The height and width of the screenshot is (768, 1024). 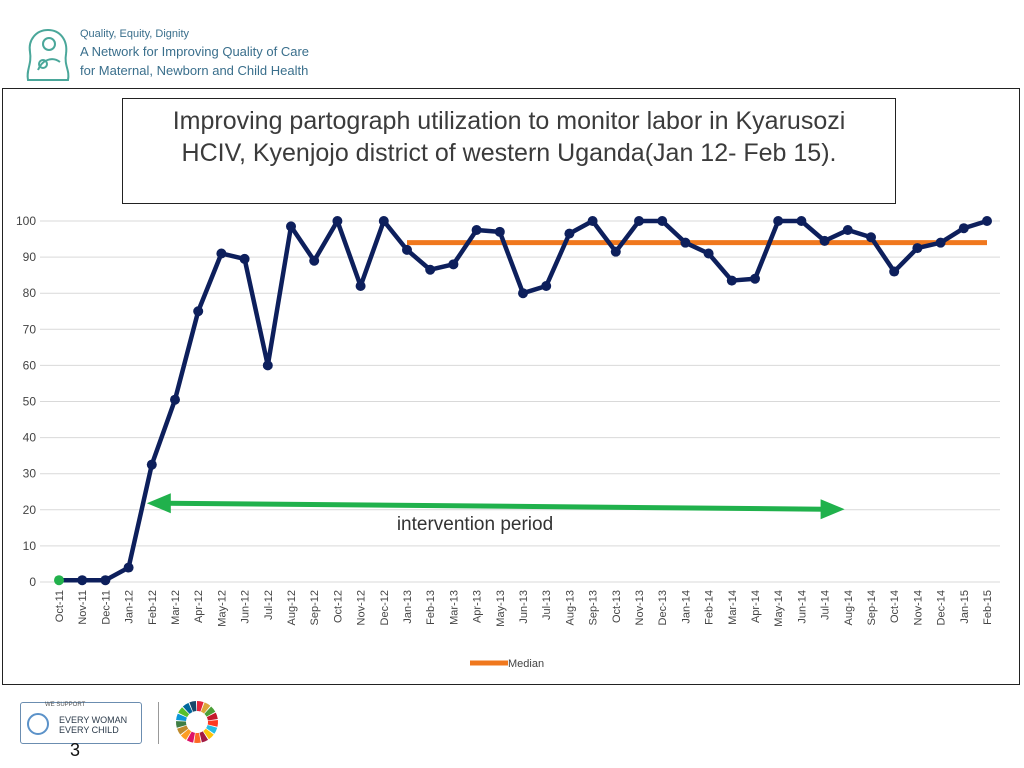 I want to click on x-tick-label: Dec-14, so click(x=942, y=607).